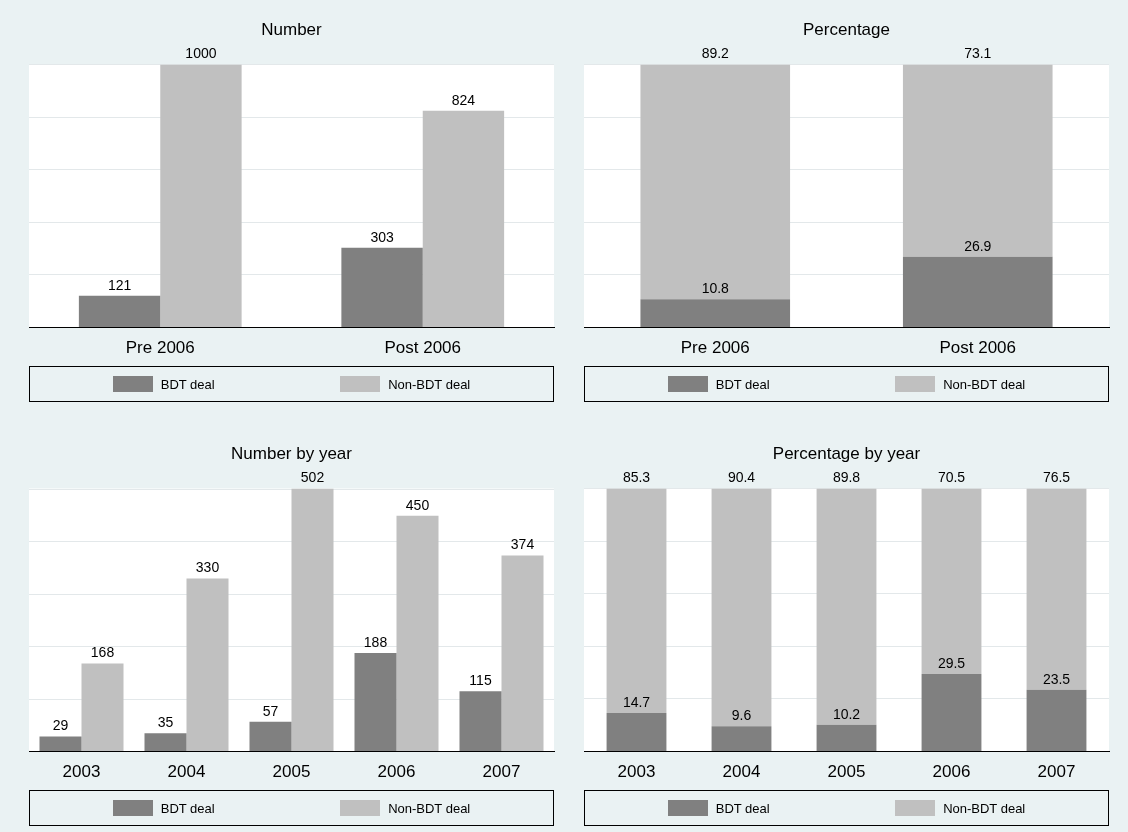 Image resolution: width=1128 pixels, height=832 pixels. What do you see at coordinates (978, 53) in the screenshot?
I see `data-label: 73.1` at bounding box center [978, 53].